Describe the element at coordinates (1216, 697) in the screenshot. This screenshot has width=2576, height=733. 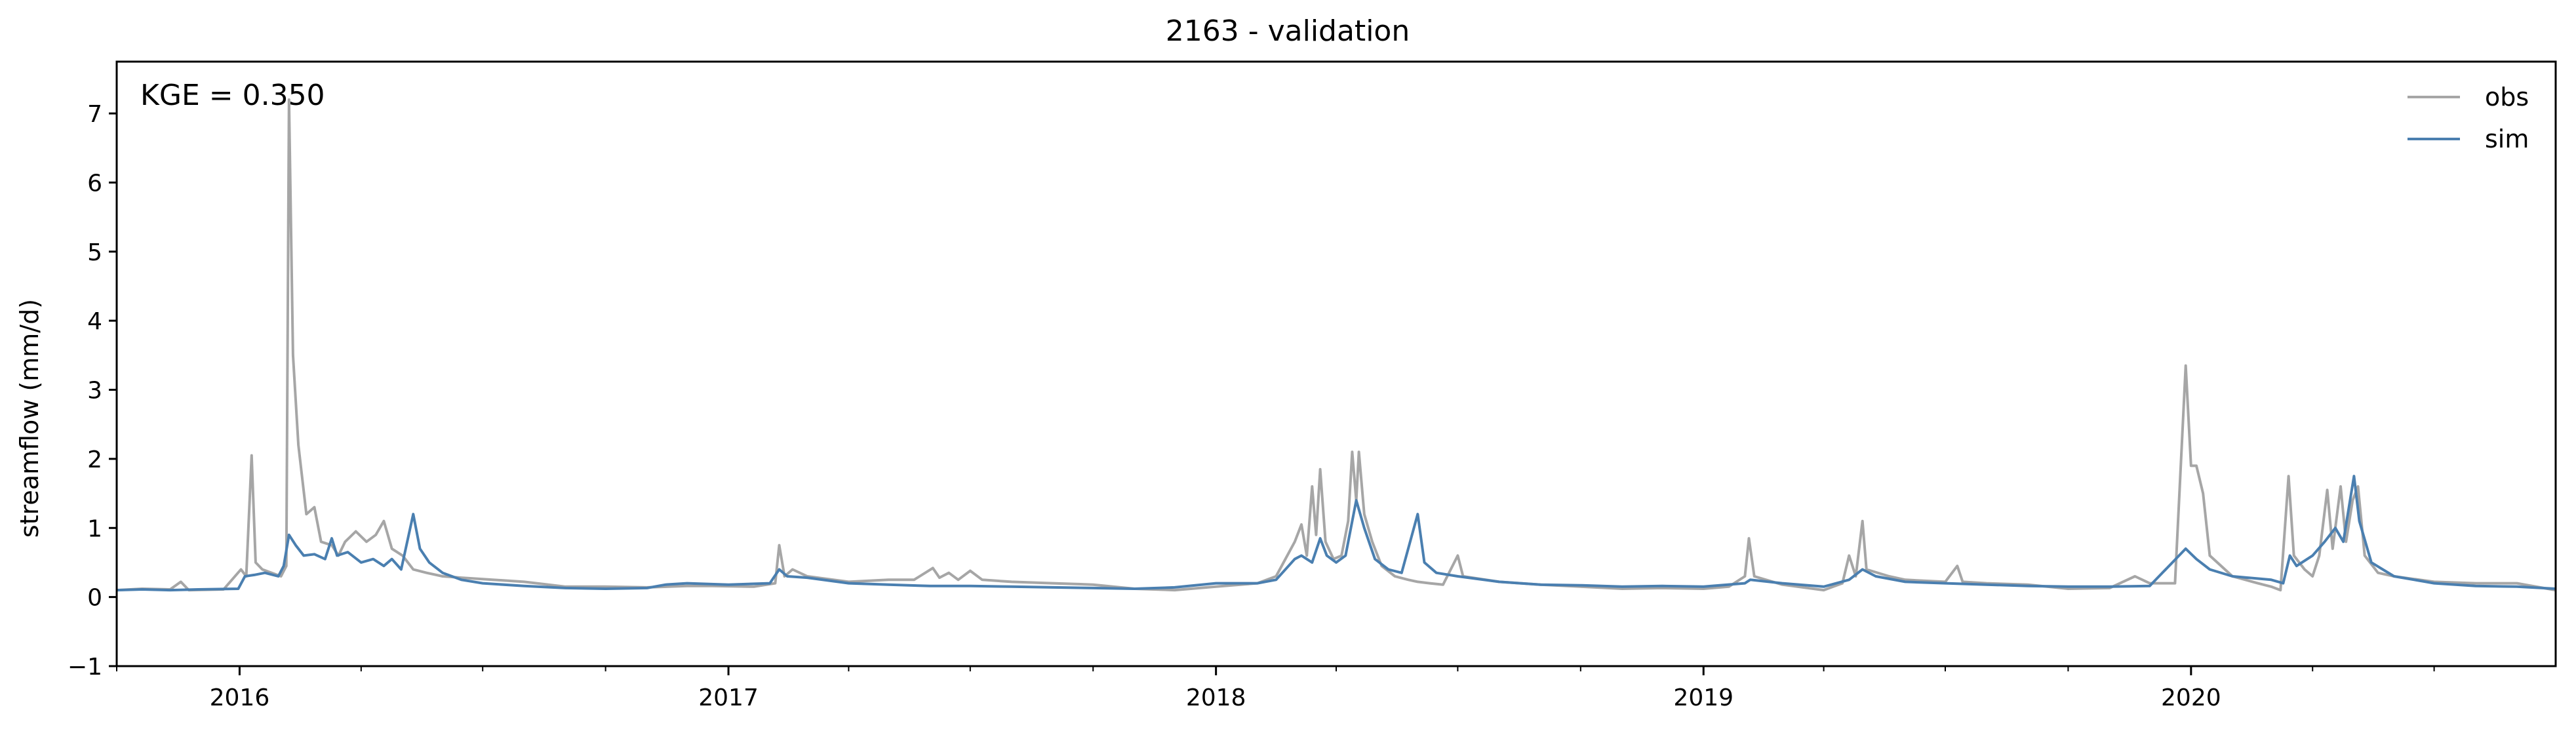
I see `x-tick-label: 2018` at that location.